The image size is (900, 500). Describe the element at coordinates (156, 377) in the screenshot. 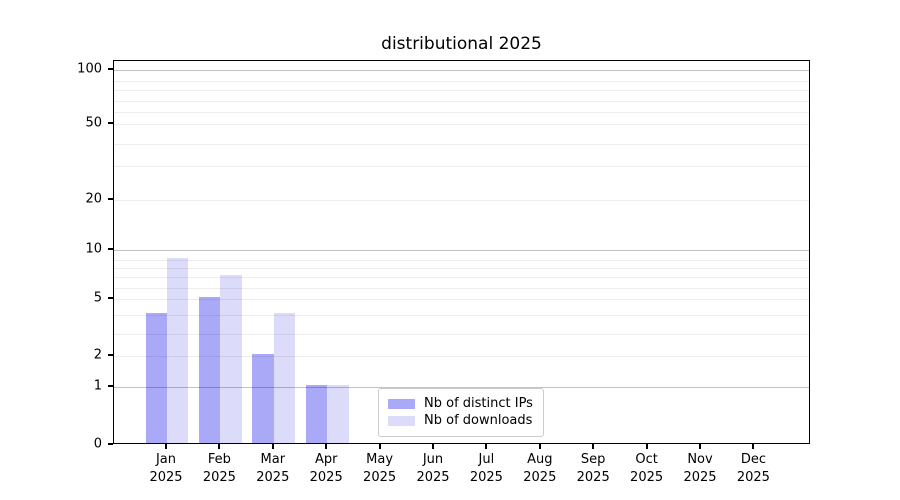

I see `bar-distinct-ips-jan` at that location.